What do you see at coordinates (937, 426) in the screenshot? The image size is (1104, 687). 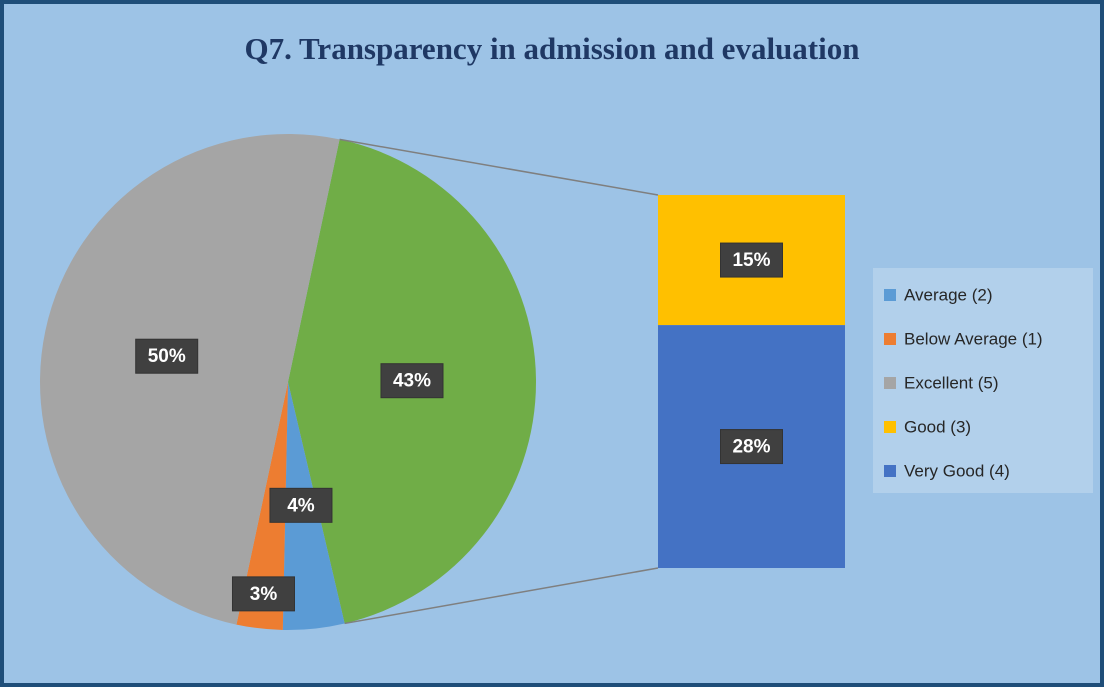 I see `legend-label: Good (3)` at bounding box center [937, 426].